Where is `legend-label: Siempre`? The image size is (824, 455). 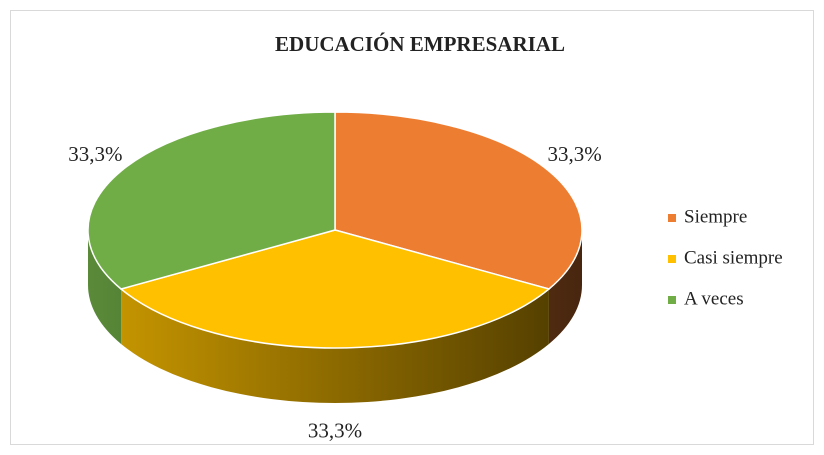 legend-label: Siempre is located at coordinates (715, 216).